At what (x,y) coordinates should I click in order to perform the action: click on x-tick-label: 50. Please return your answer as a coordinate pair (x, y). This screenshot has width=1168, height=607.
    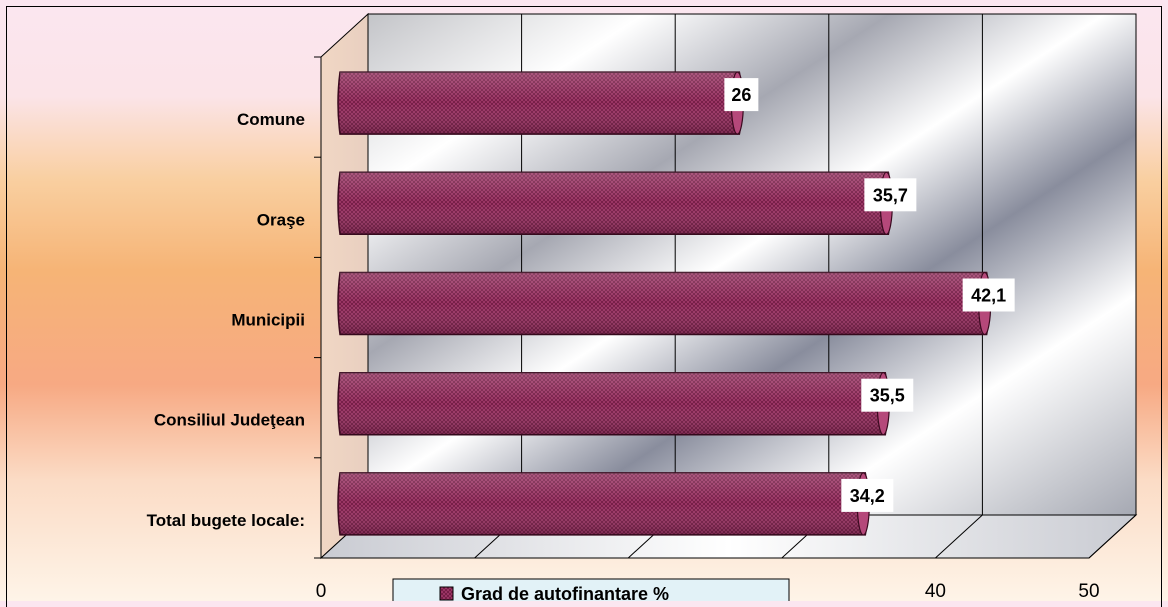
    Looking at the image, I should click on (1088, 591).